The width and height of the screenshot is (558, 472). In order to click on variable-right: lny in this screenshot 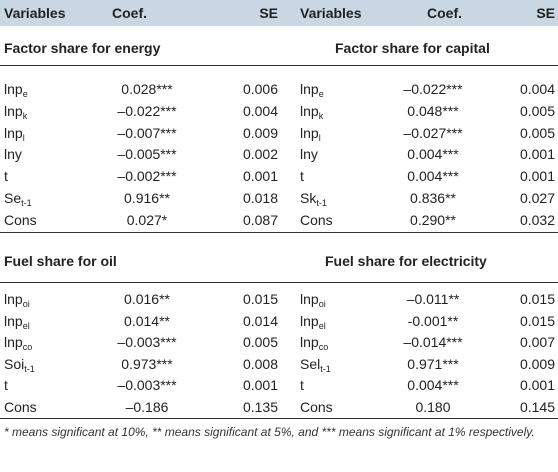, I will do `click(309, 154)`.